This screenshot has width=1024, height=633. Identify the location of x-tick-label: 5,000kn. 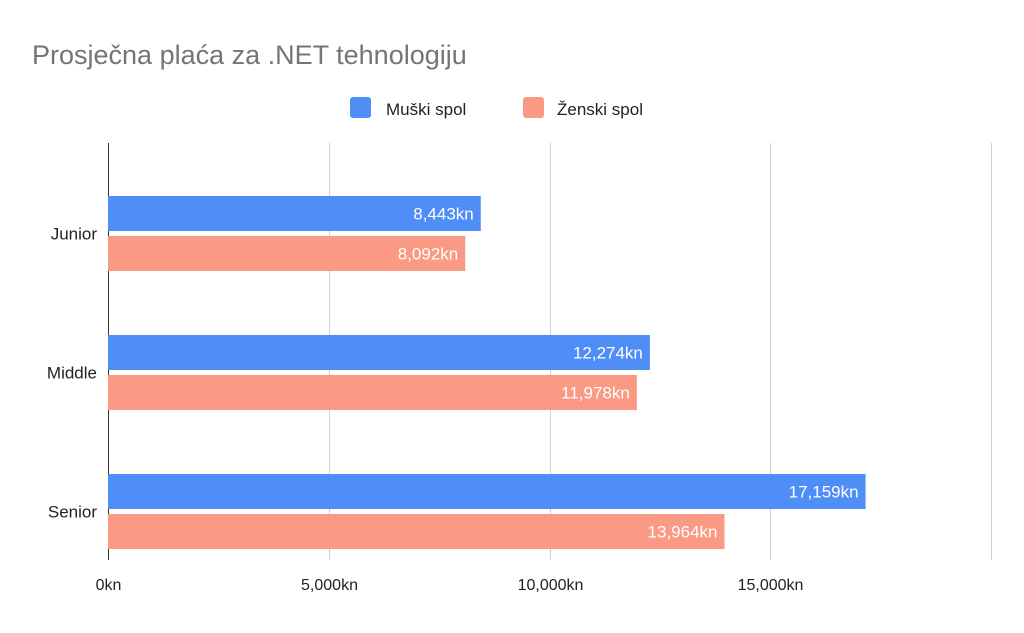
(329, 585).